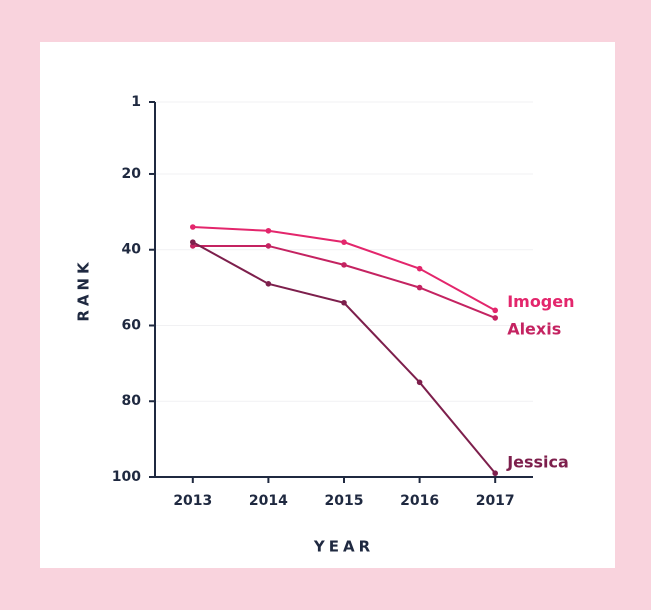 The image size is (651, 610). Describe the element at coordinates (534, 328) in the screenshot. I see `series-label: Alexis` at that location.